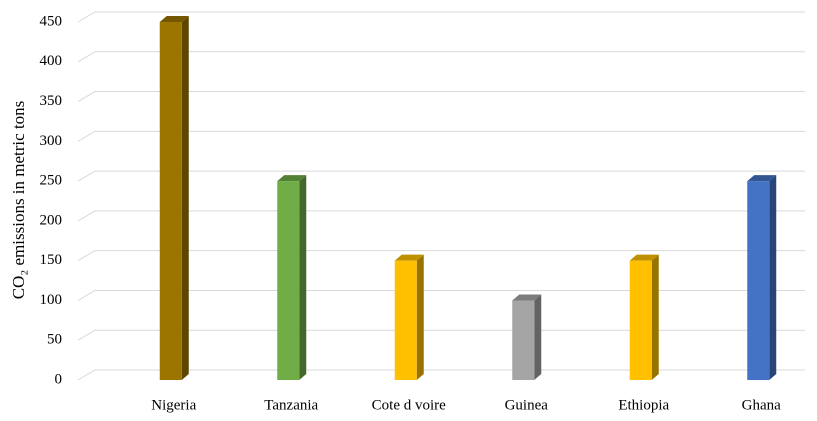  Describe the element at coordinates (173, 405) in the screenshot. I see `x-tick-label: Nigeria` at that location.